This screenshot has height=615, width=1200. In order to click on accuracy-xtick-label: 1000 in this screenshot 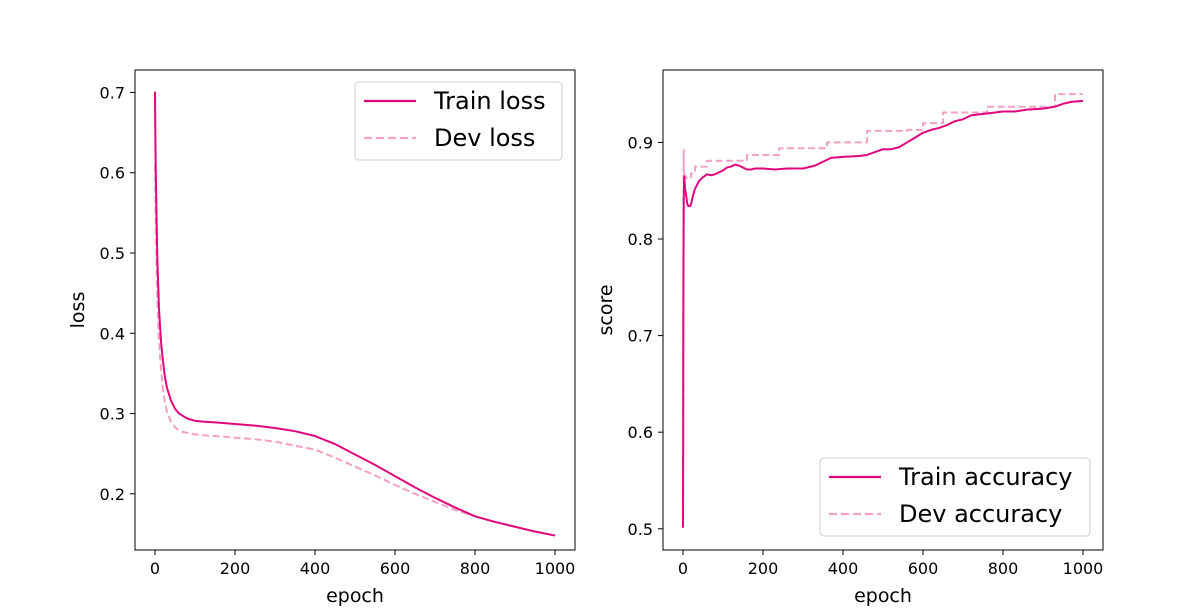, I will do `click(1083, 568)`.